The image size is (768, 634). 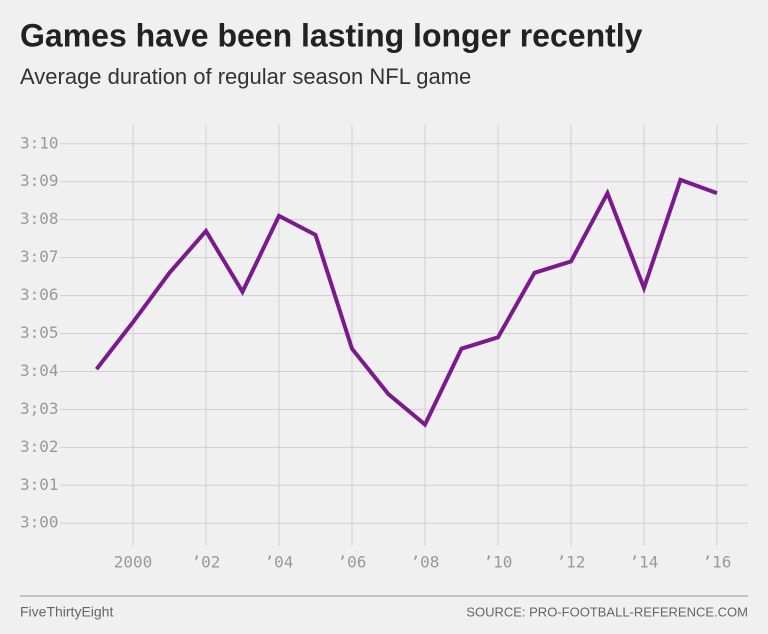 What do you see at coordinates (279, 562) in the screenshot?
I see `x-tick-label: ’04` at bounding box center [279, 562].